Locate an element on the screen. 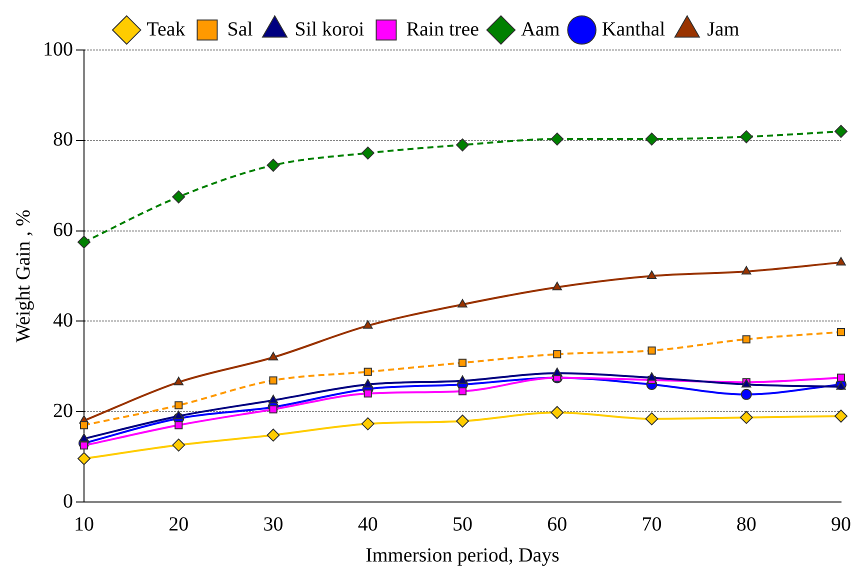 The width and height of the screenshot is (862, 580). x-axis-title: Immersion period, Days is located at coordinates (463, 555).